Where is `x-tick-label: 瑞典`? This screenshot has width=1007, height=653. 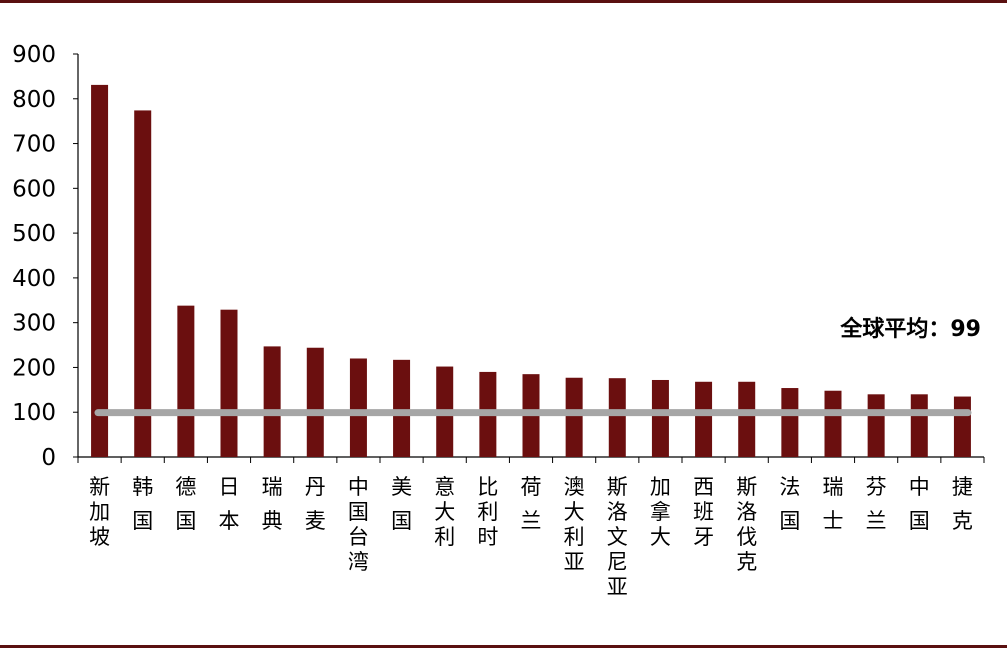
x-tick-label: 瑞典 is located at coordinates (272, 504).